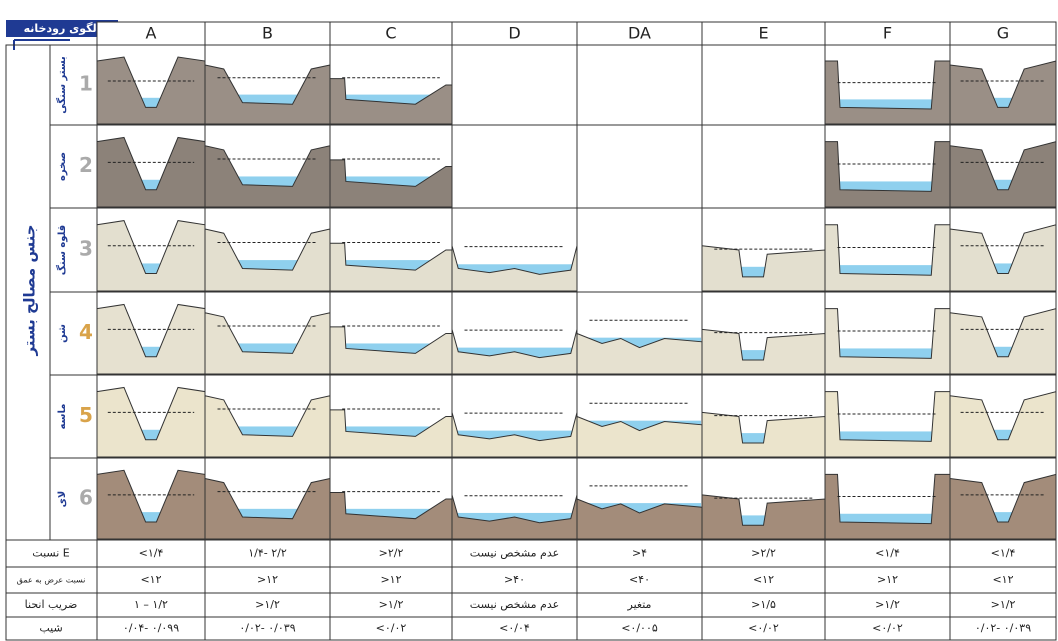 Image resolution: width=1058 pixels, height=641 pixels. I want to click on column-label: D, so click(514, 33).